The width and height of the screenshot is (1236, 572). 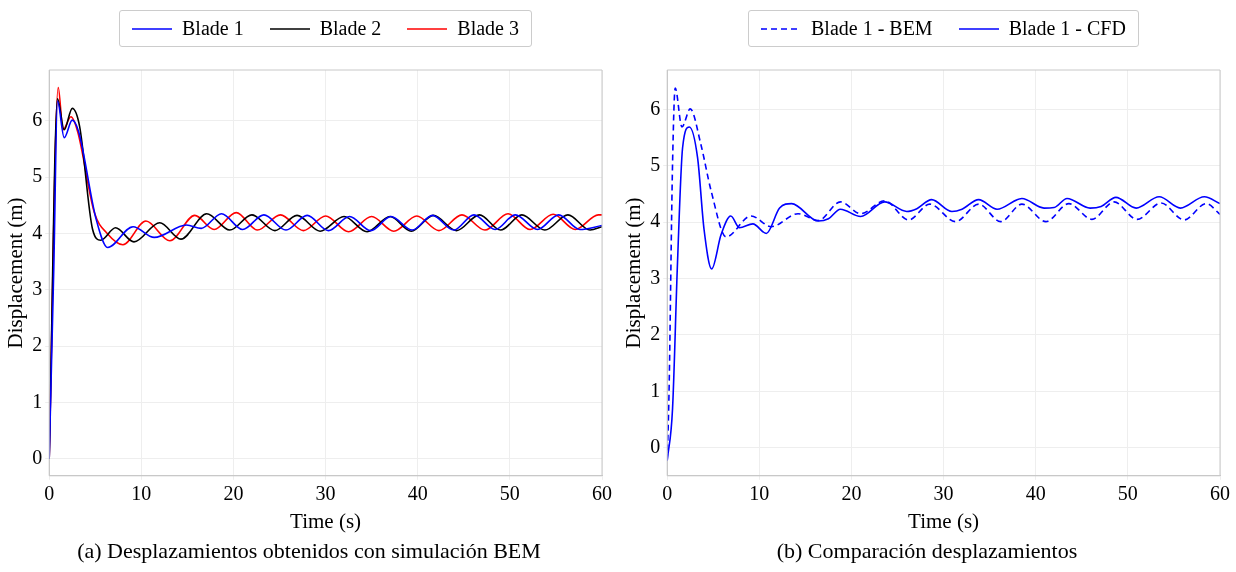 What do you see at coordinates (213, 28) in the screenshot?
I see `legend-label: Blade 1` at bounding box center [213, 28].